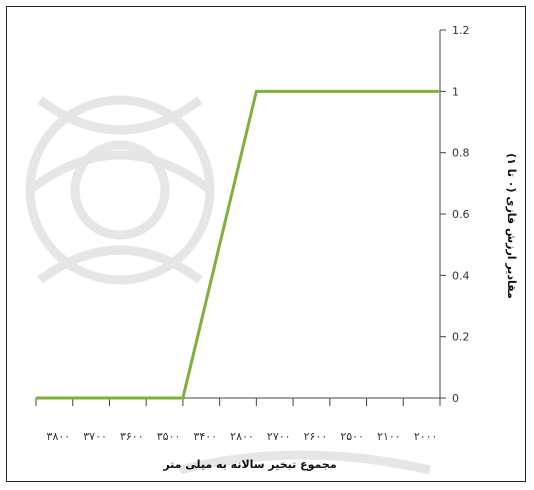 Image resolution: width=534 pixels, height=490 pixels. What do you see at coordinates (511, 226) in the screenshot?
I see `y-axis-title: مقادیر ارزش فازی (۰ تا ۱)` at bounding box center [511, 226].